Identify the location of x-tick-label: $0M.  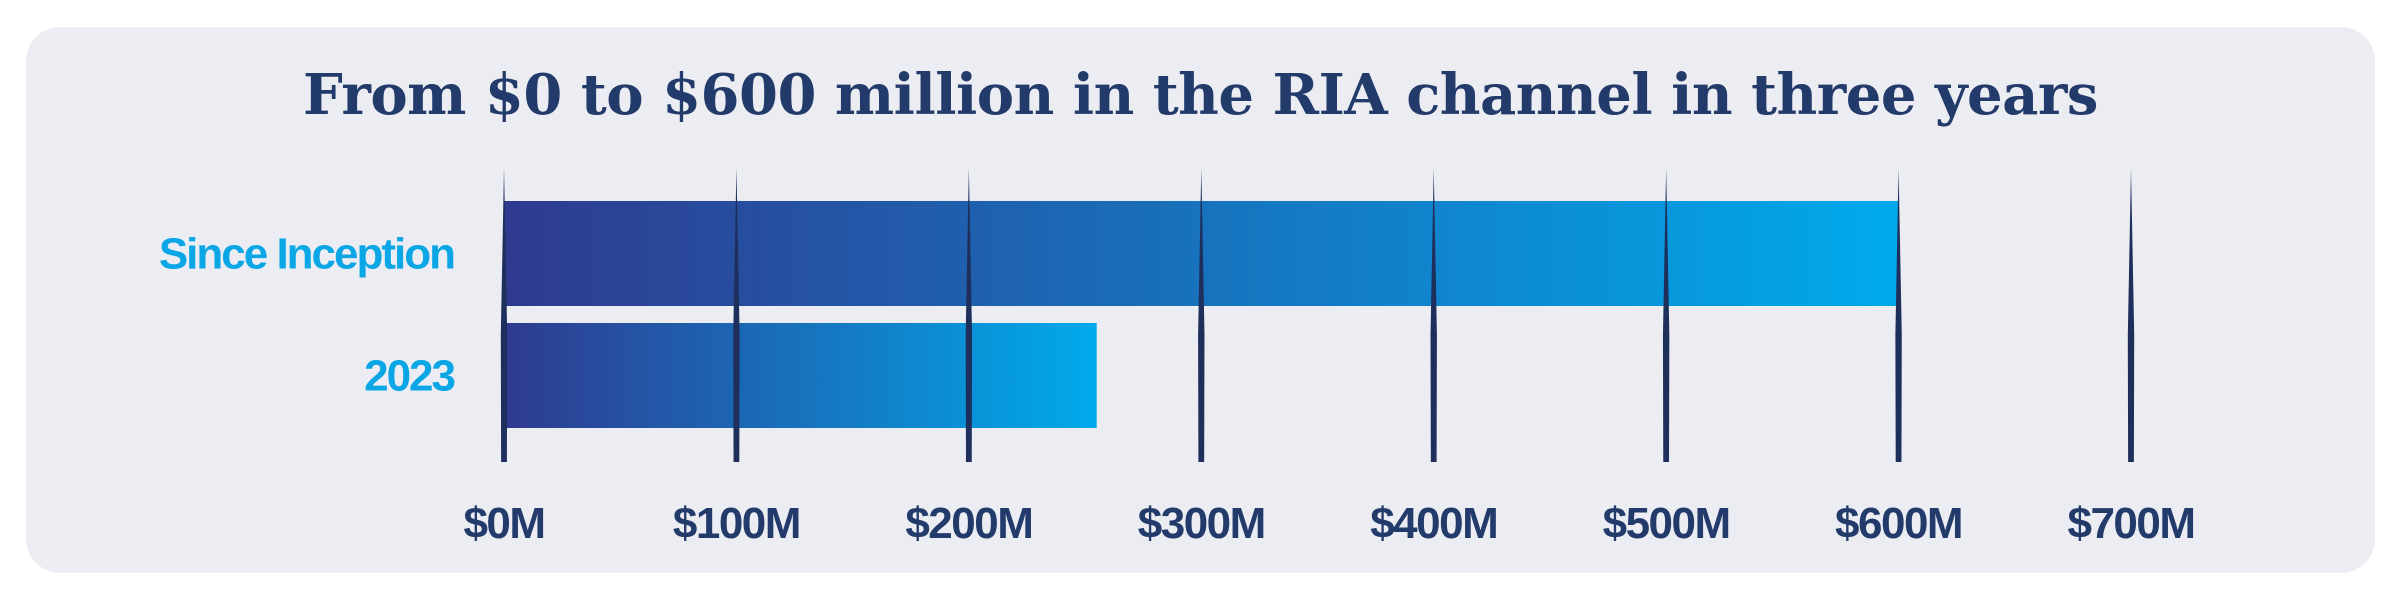
(503, 523).